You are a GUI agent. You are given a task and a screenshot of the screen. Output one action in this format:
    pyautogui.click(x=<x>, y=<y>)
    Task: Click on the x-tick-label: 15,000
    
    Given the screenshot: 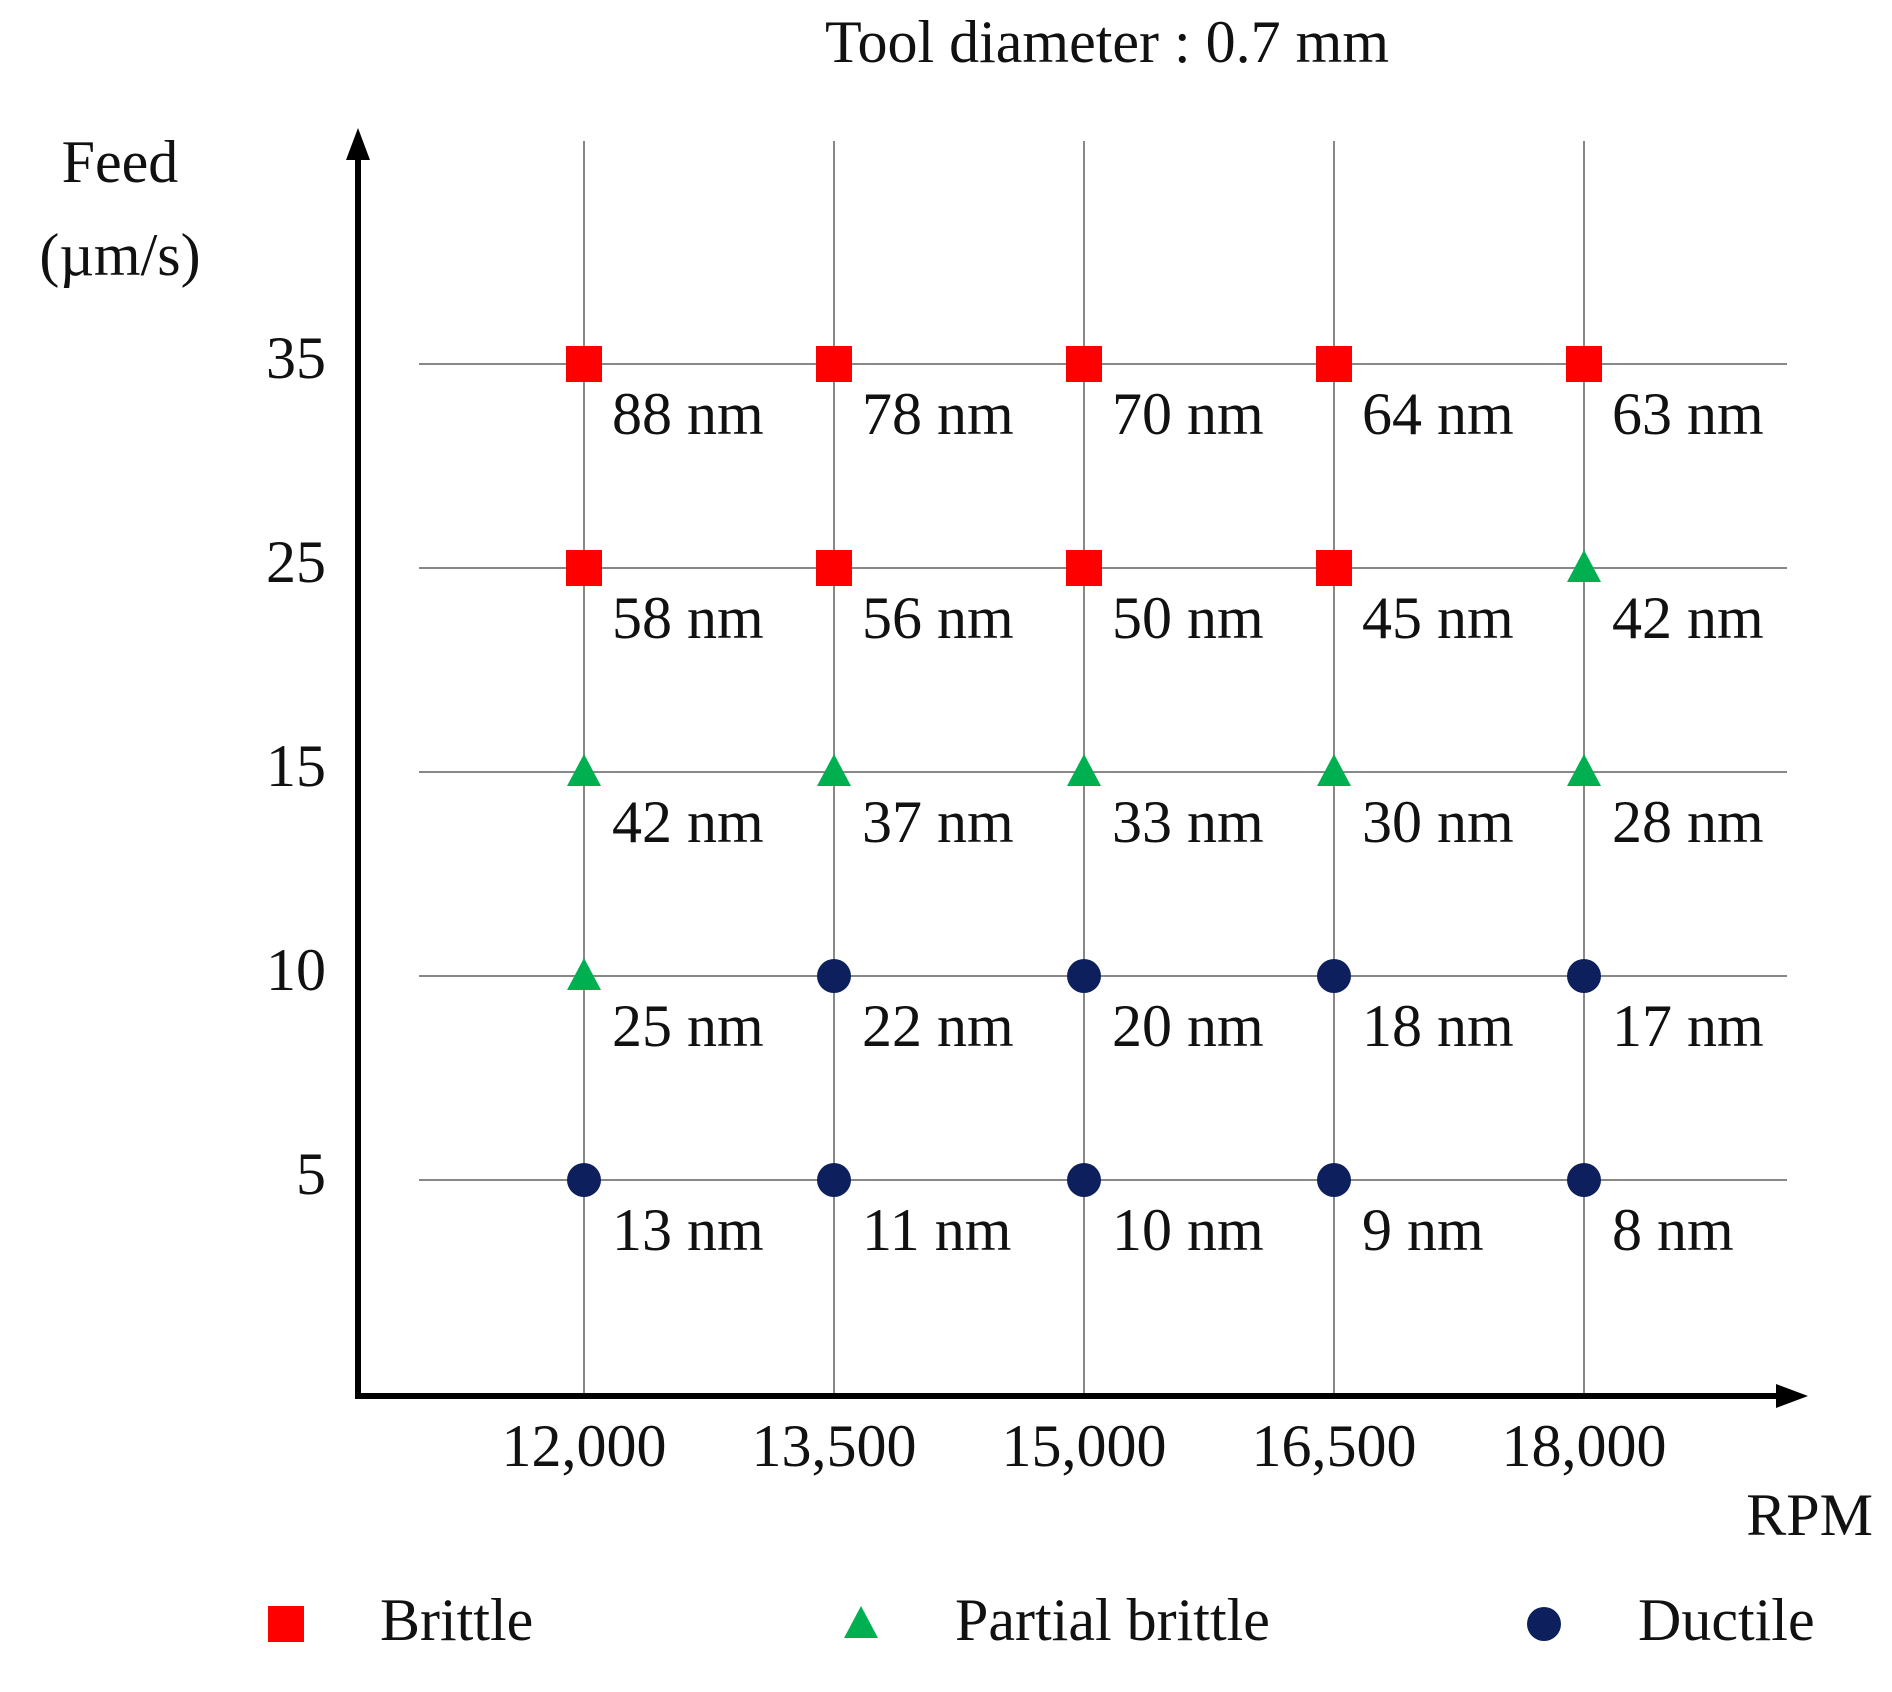 What is the action you would take?
    pyautogui.click(x=1084, y=1446)
    